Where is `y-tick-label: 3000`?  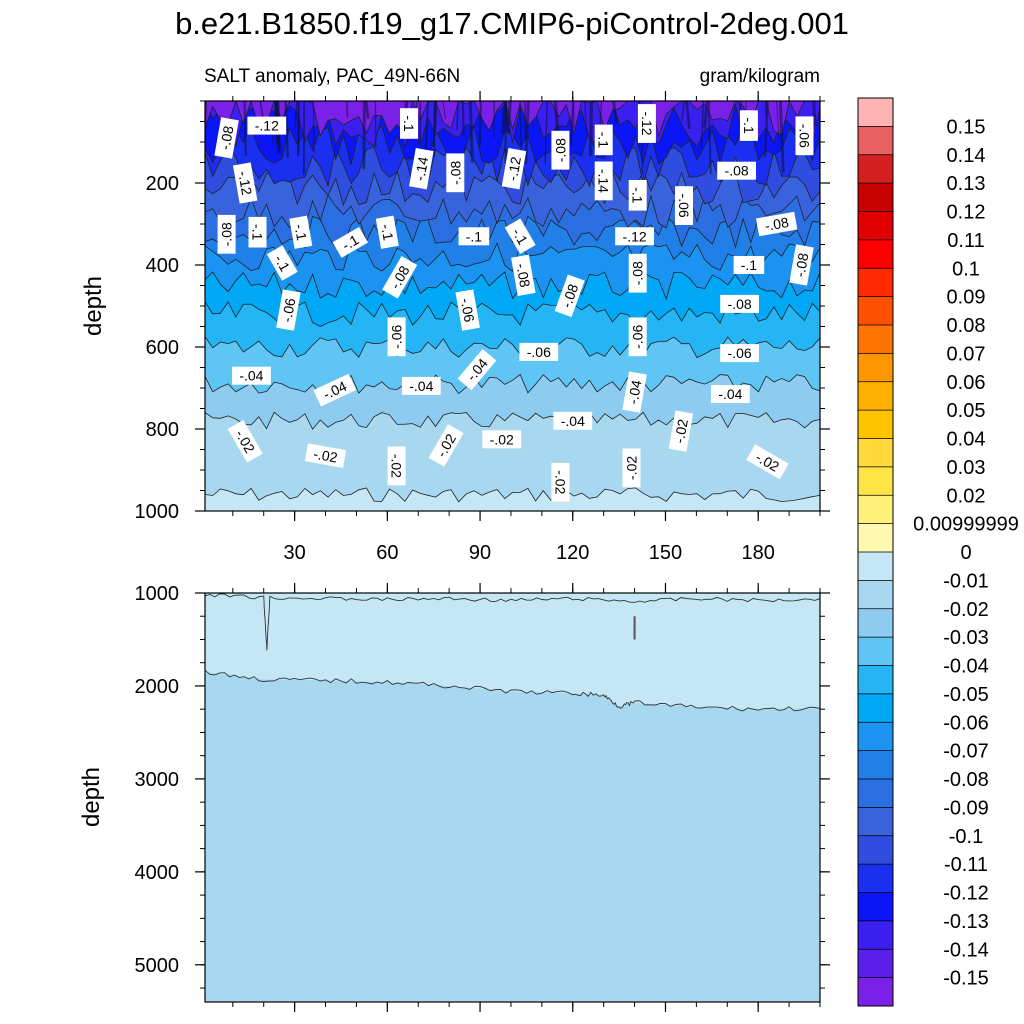
y-tick-label: 3000 is located at coordinates (157, 780).